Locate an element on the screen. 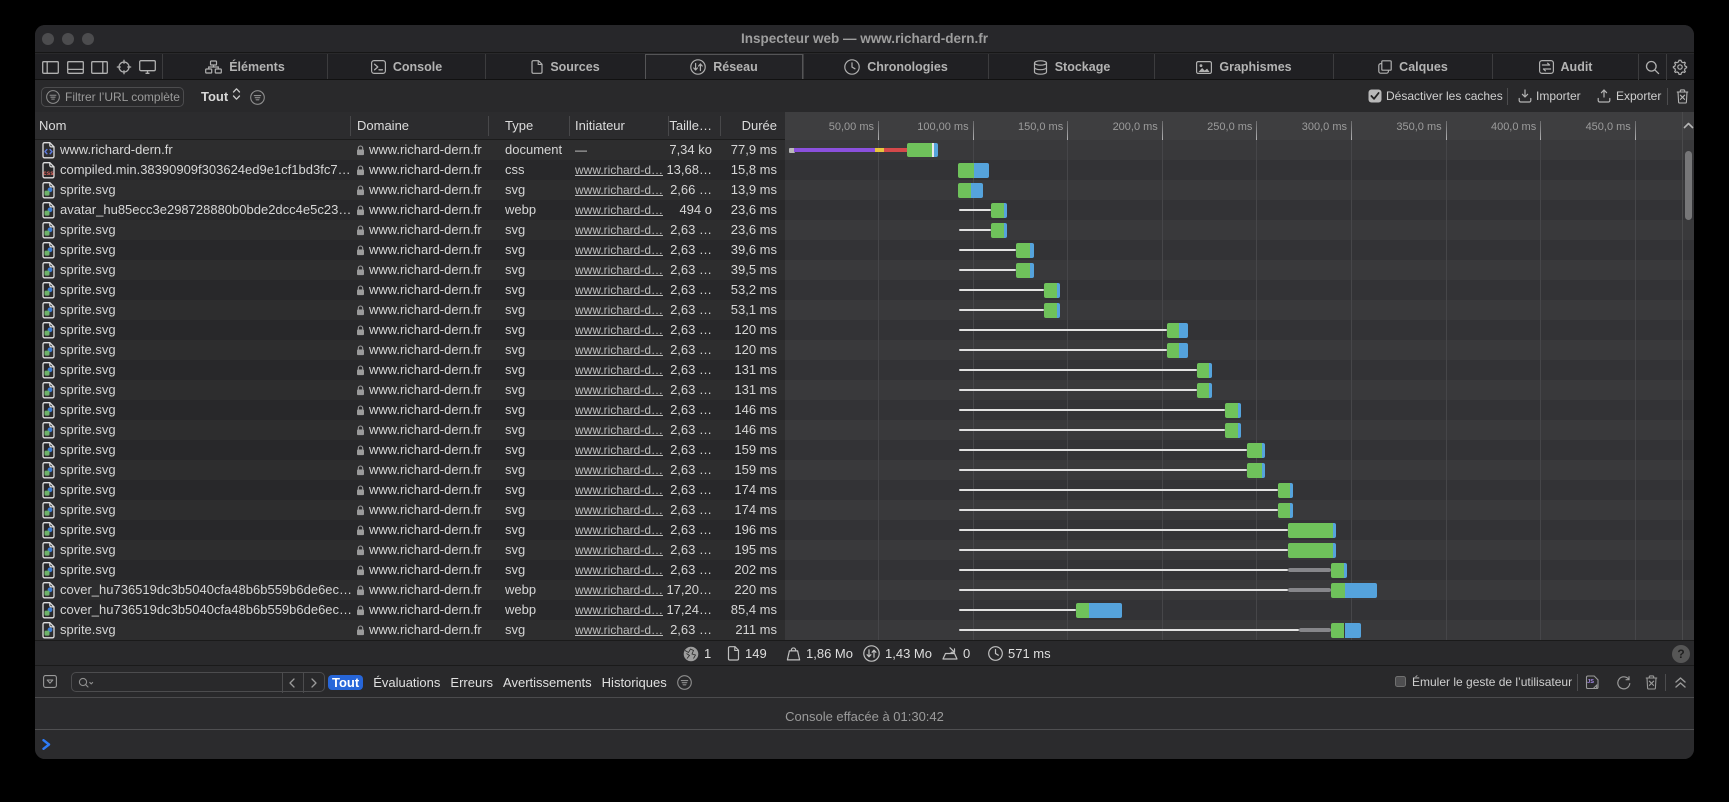 The width and height of the screenshot is (1729, 802). svg-text: JS is located at coordinates (1590, 682).